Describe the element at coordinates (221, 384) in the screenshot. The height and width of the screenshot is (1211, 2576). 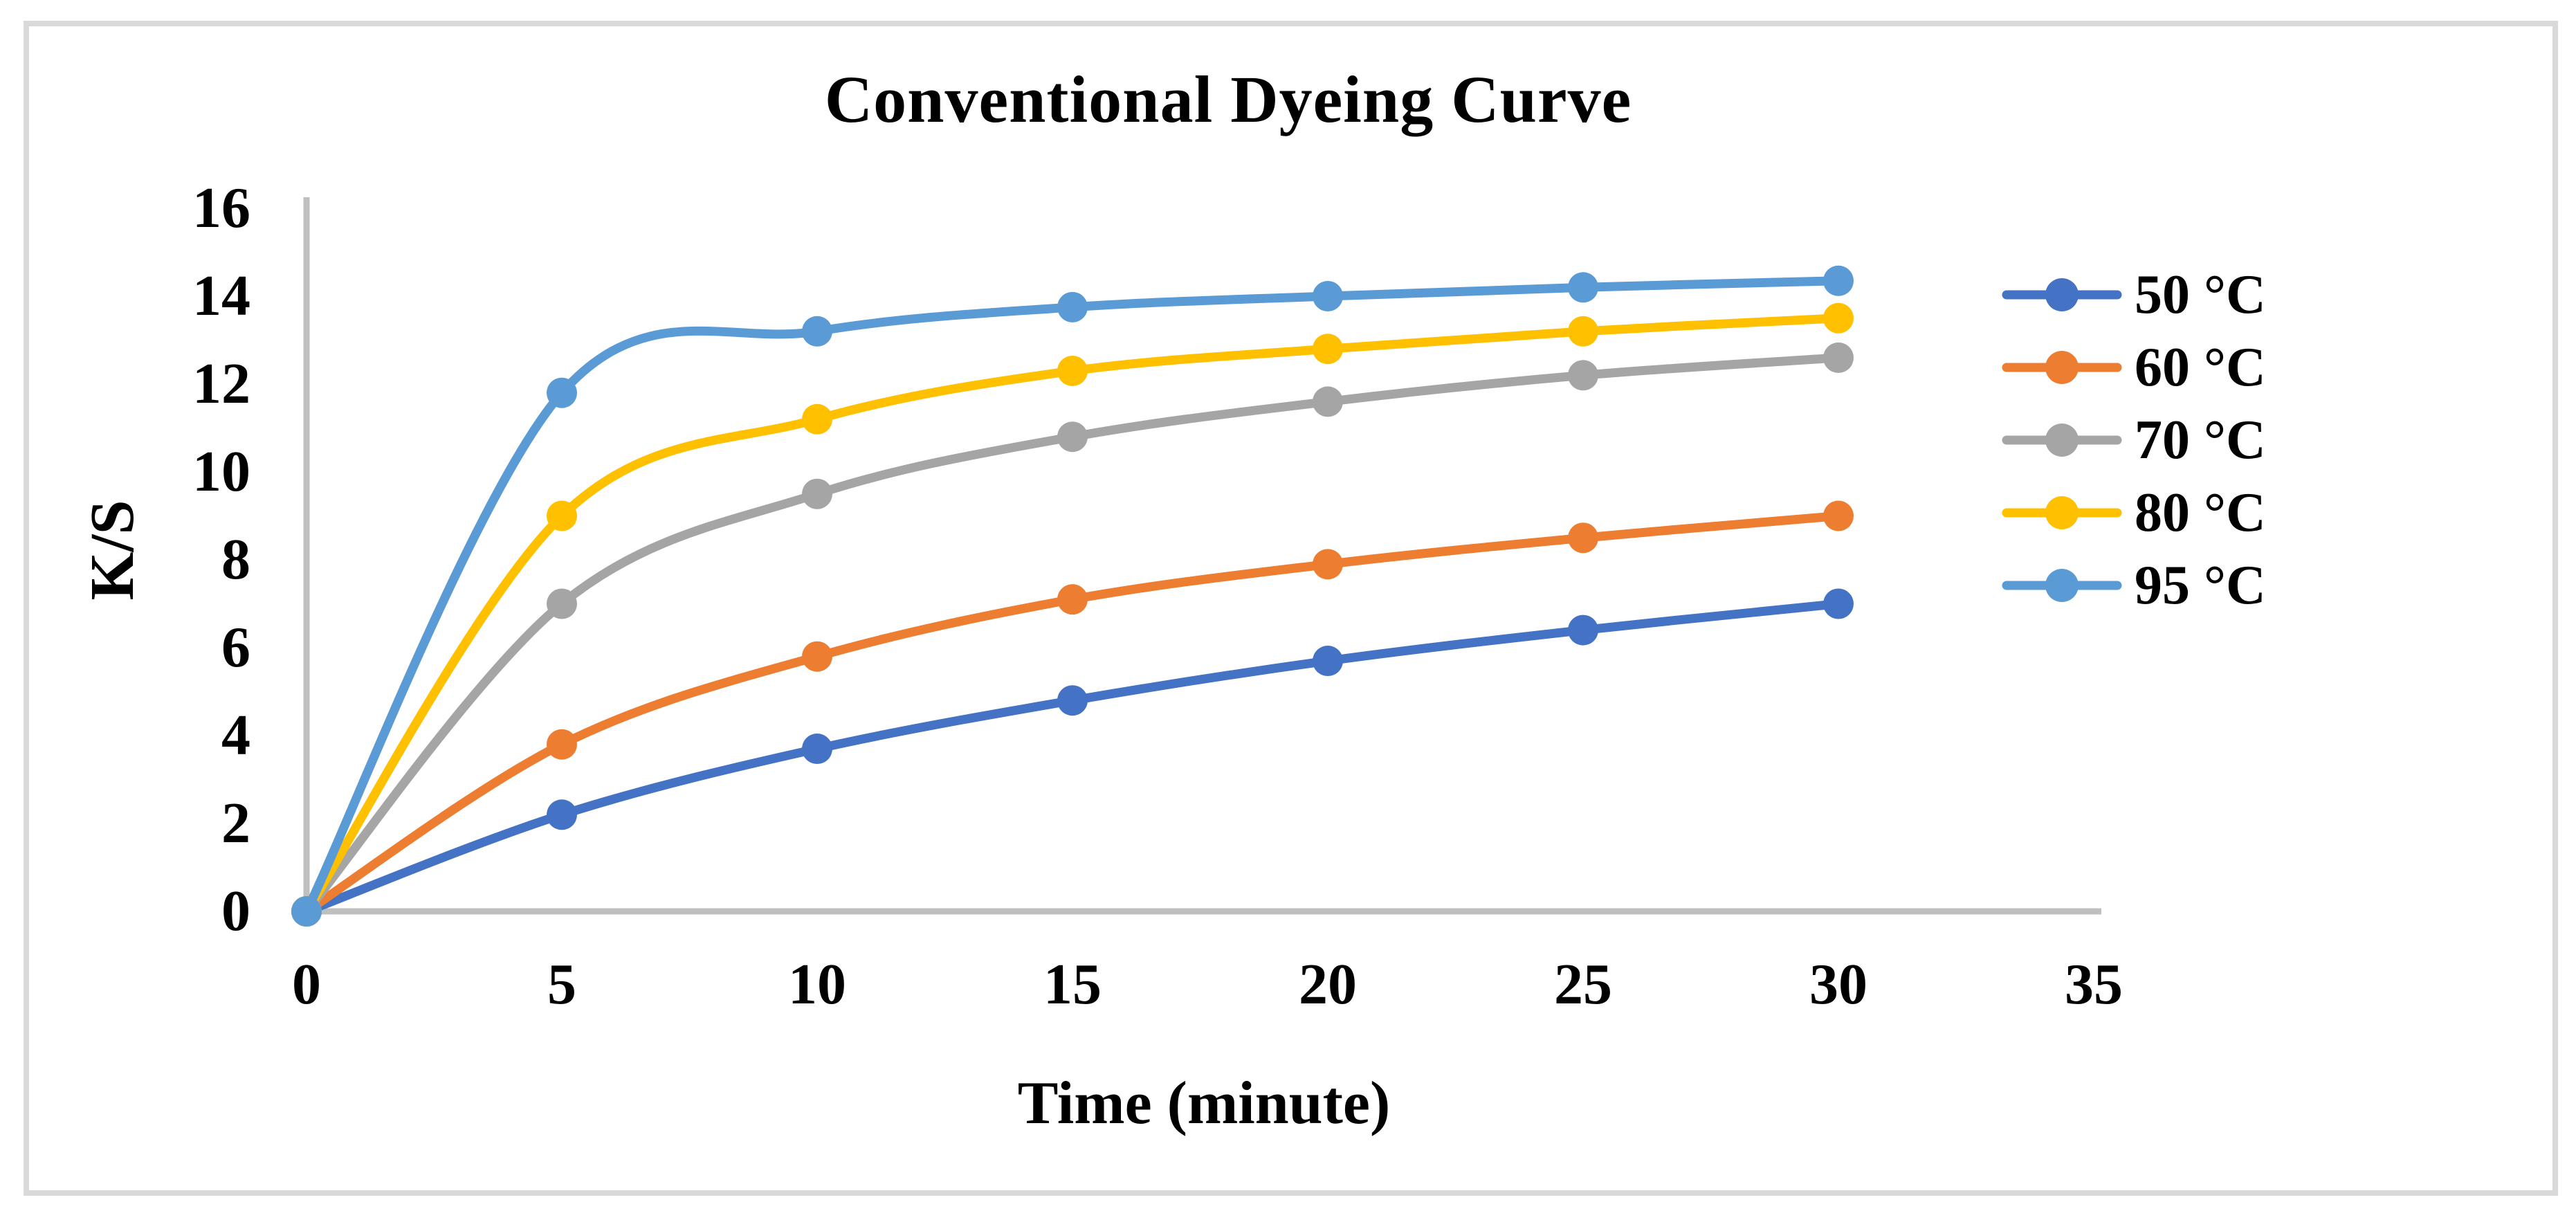
I see `y-tick-label: 12` at that location.